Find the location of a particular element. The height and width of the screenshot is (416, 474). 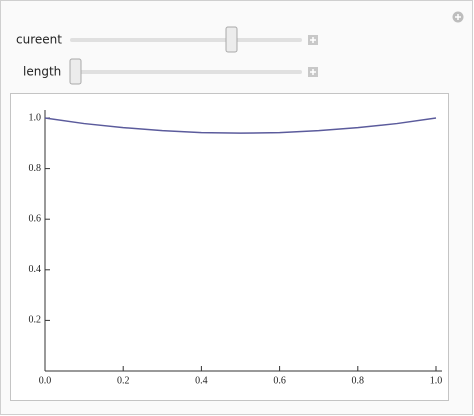

curve is located at coordinates (240, 125).